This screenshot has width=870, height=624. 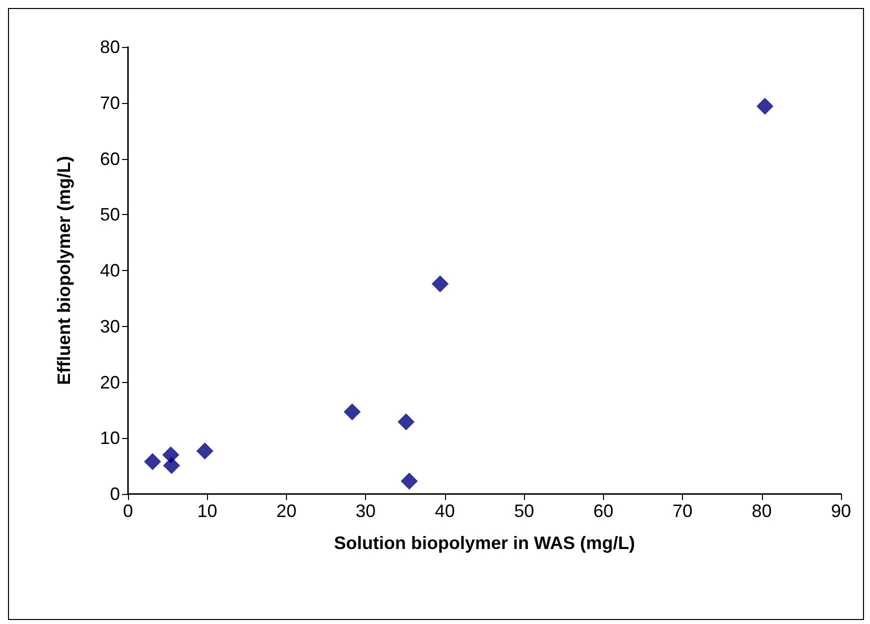 I want to click on x-tick-label: 70, so click(x=682, y=511).